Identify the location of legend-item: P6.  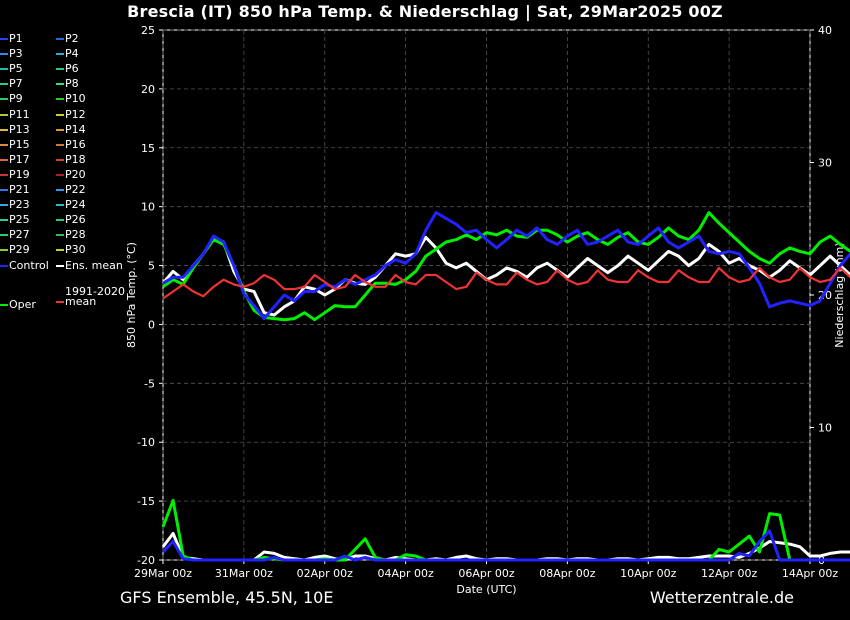
(67, 68).